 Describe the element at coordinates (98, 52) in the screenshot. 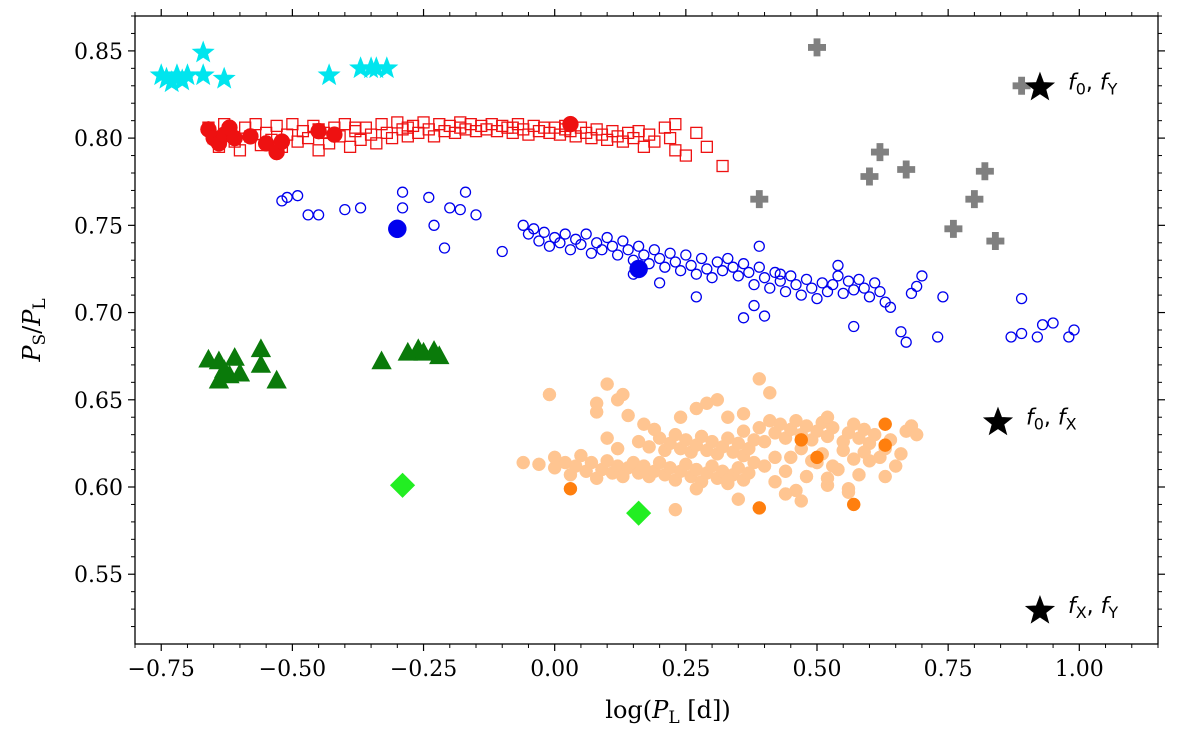

I see `y-tick-label: 0.85` at that location.